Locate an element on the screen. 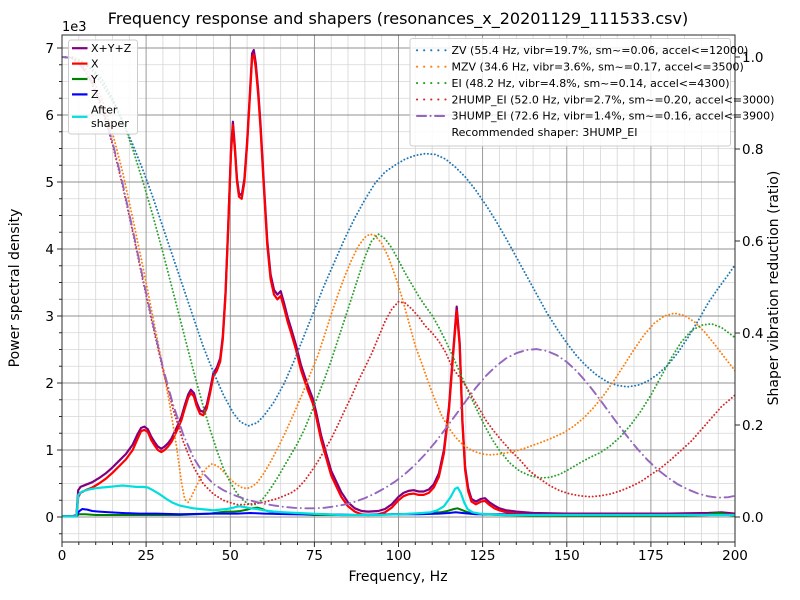 This screenshot has height=600, width=800. svg-text: 5 is located at coordinates (49, 183).